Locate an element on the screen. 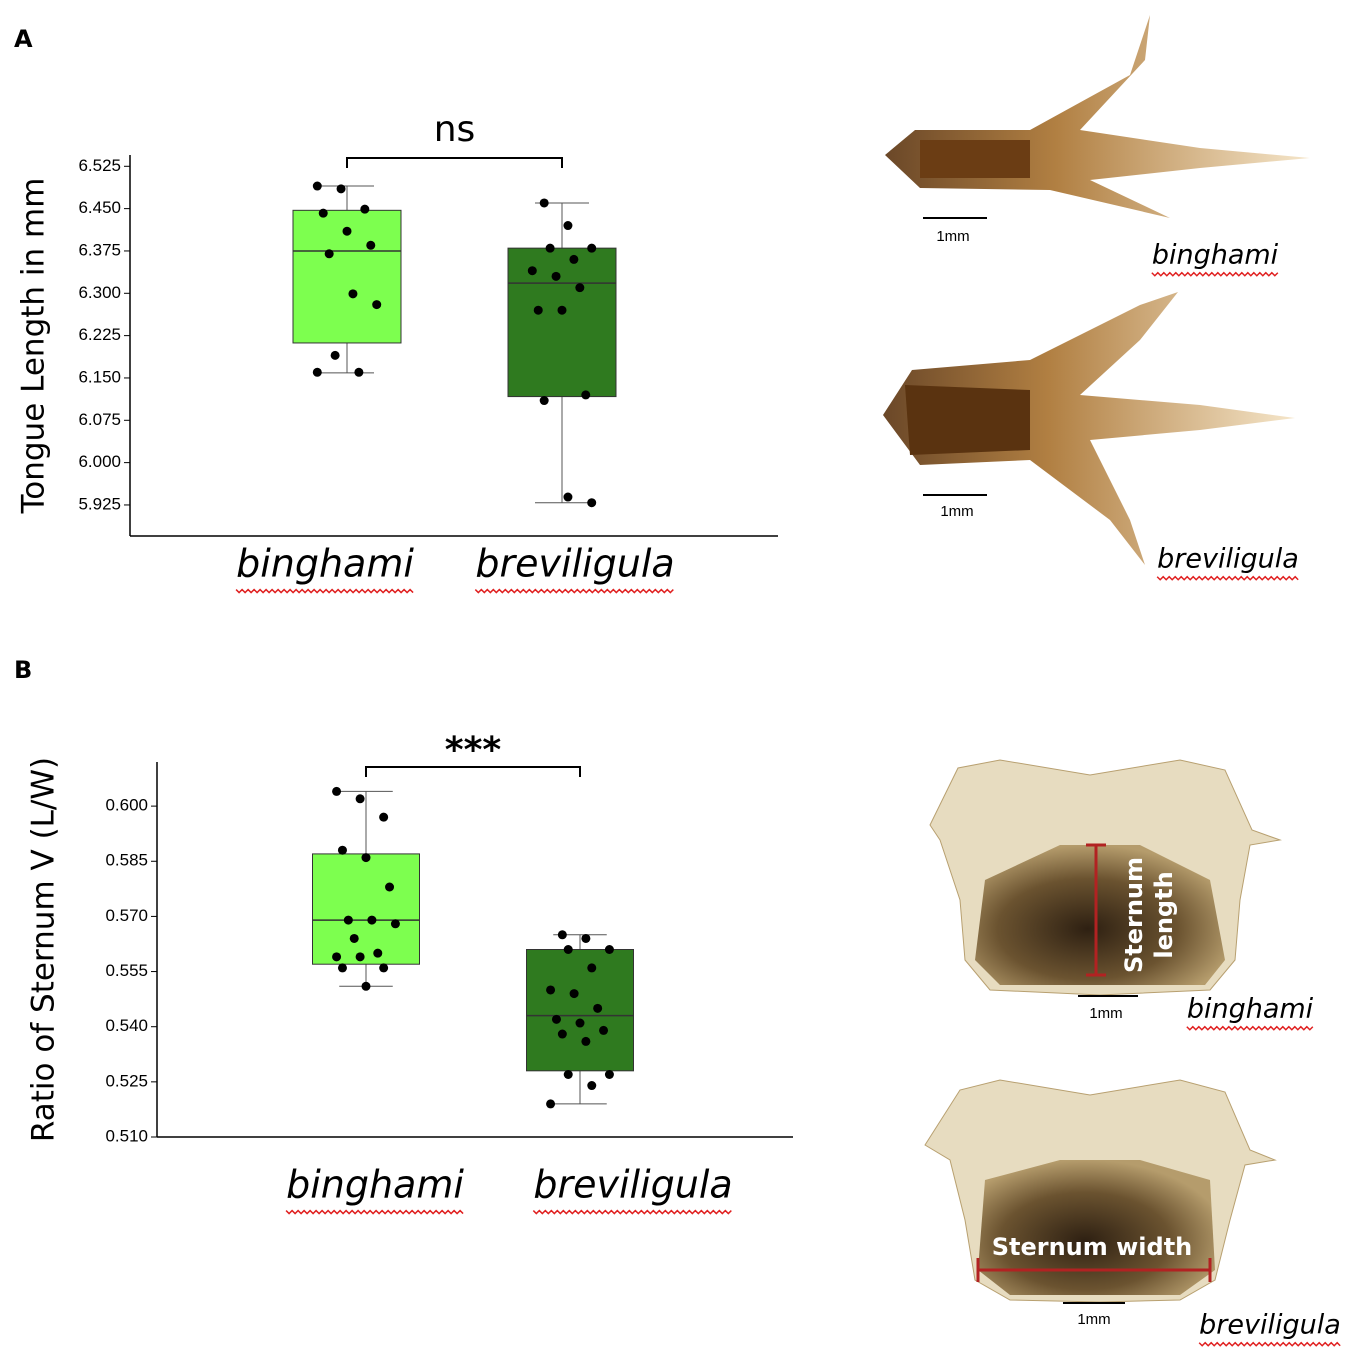 The image size is (1355, 1353). measure-label: Sternum length is located at coordinates (1149, 915).